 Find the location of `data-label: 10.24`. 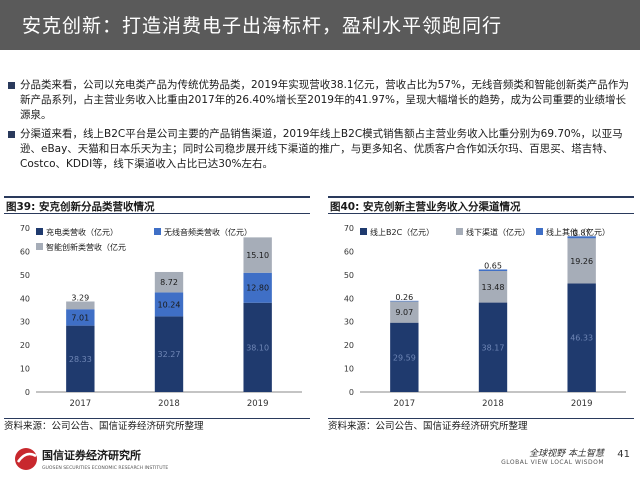

data-label: 10.24 is located at coordinates (169, 304).